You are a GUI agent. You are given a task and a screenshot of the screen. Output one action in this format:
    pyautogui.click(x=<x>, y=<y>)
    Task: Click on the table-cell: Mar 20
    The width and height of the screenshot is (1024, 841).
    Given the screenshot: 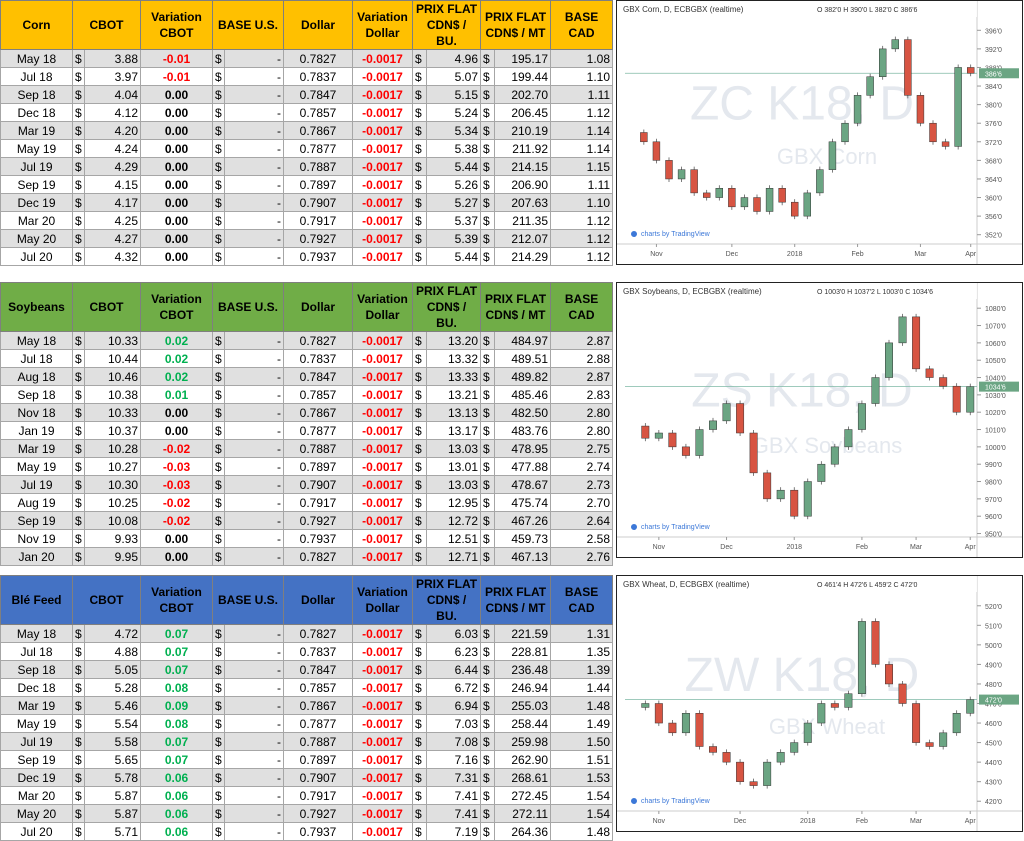 What is the action you would take?
    pyautogui.click(x=36, y=795)
    